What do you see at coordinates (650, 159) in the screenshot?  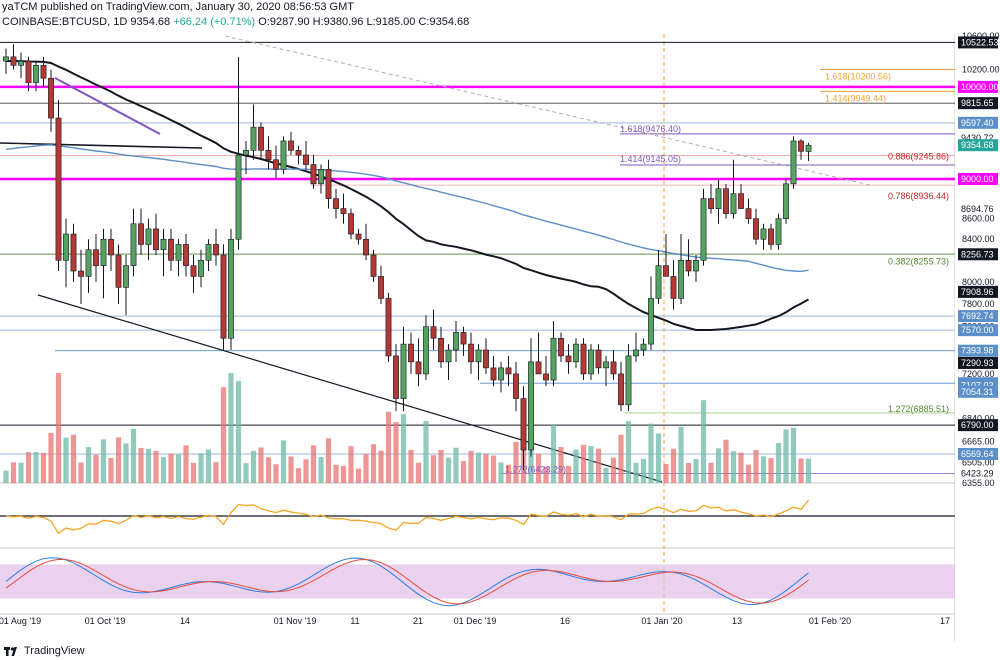 I see `fib-label: 1.414(9145.05)` at bounding box center [650, 159].